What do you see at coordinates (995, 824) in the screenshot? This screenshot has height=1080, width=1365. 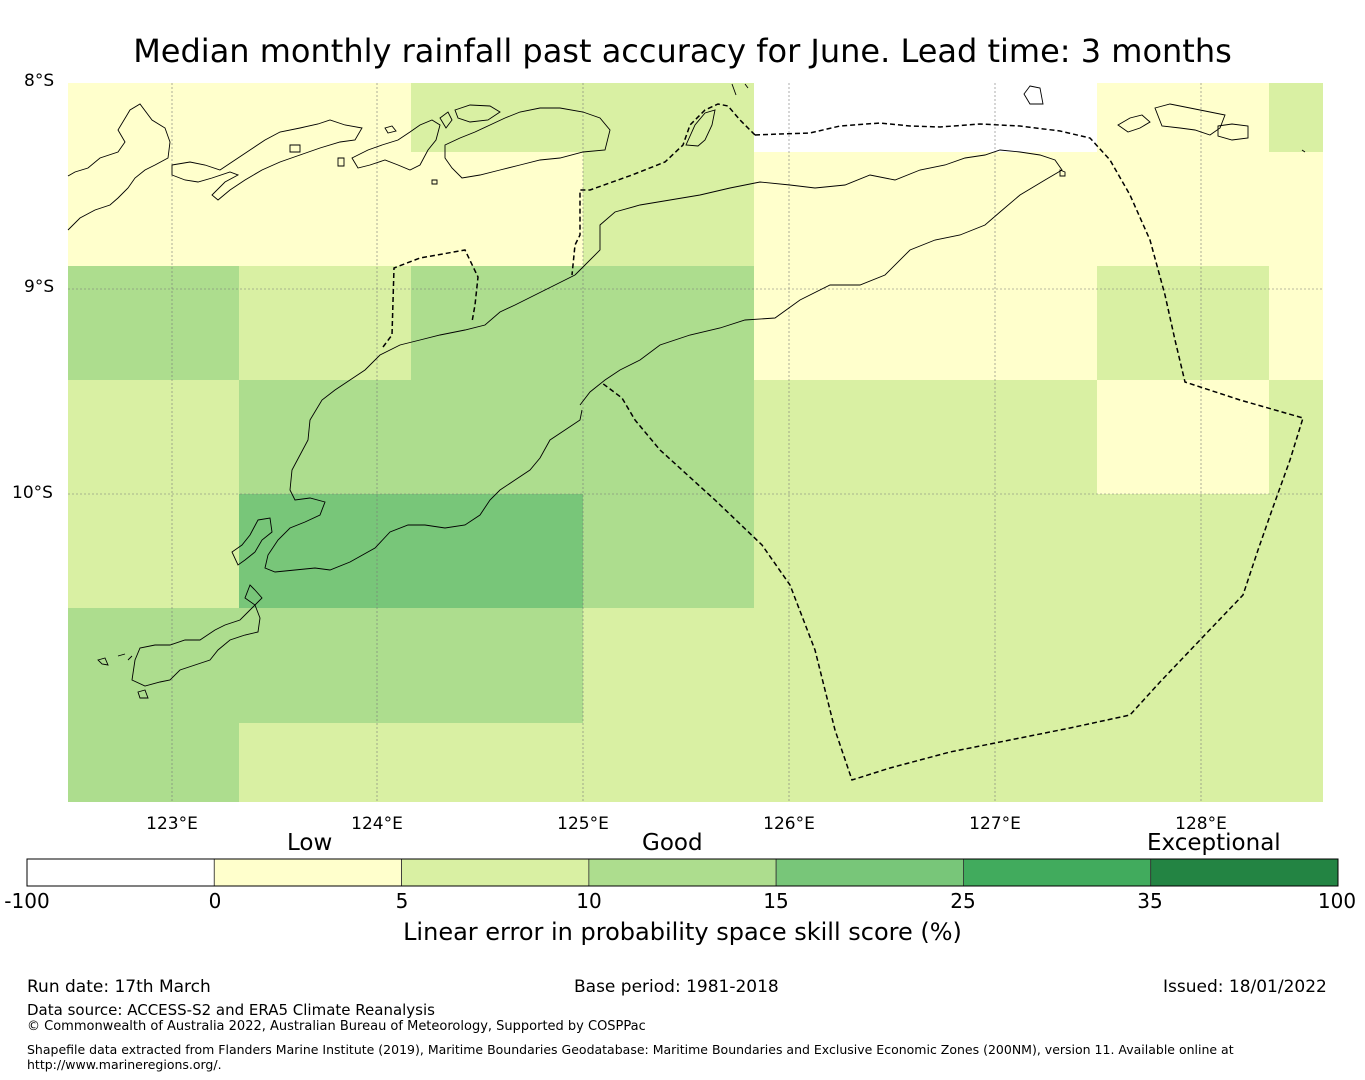 I see `lon-label-127e: 127°E` at bounding box center [995, 824].